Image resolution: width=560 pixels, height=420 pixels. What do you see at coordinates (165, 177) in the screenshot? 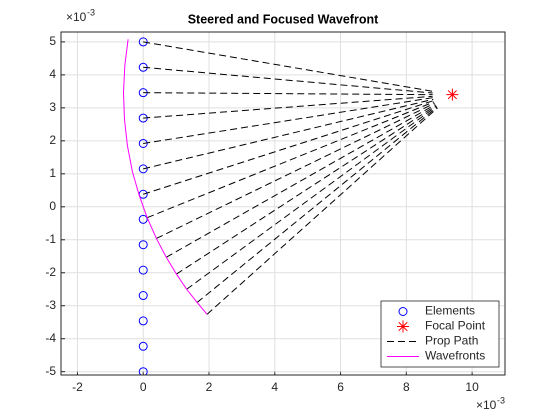
I see `wavefront` at bounding box center [165, 177].